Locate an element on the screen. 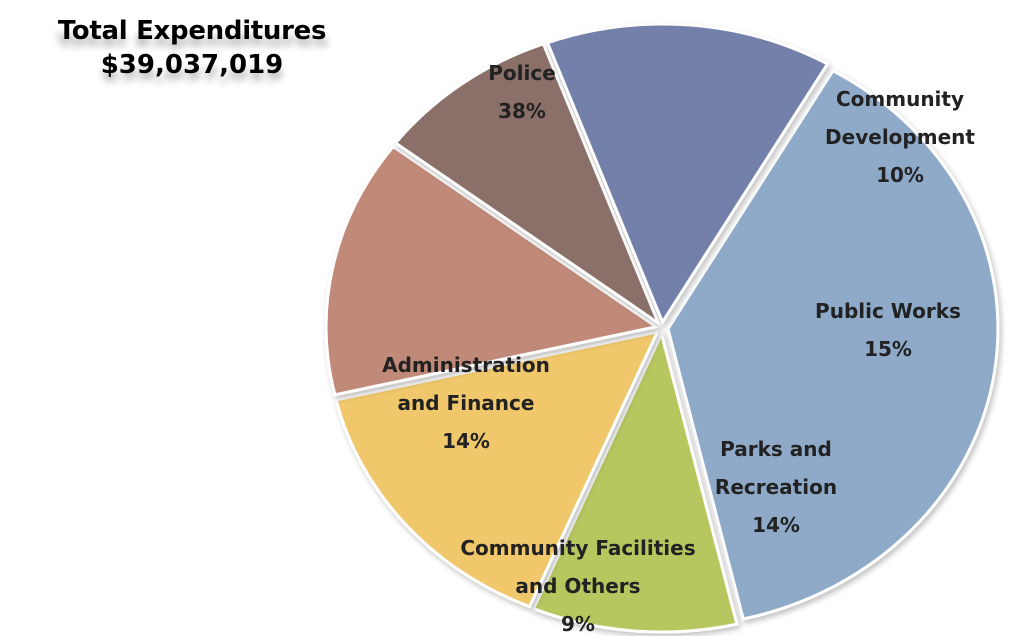  chart-title: Total Expenditures $39,037,019 is located at coordinates (192, 48).